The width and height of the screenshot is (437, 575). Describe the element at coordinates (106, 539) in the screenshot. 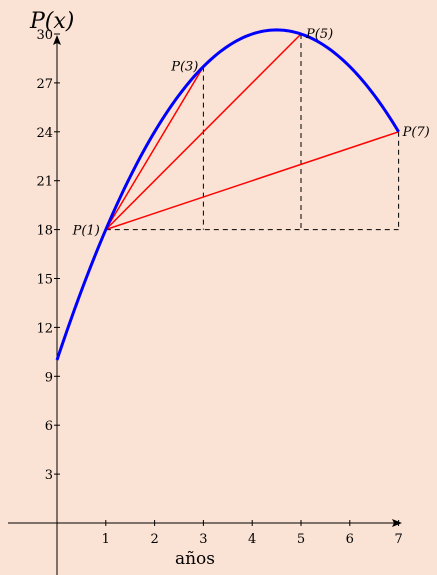

I see `x-tick-label: 1` at that location.